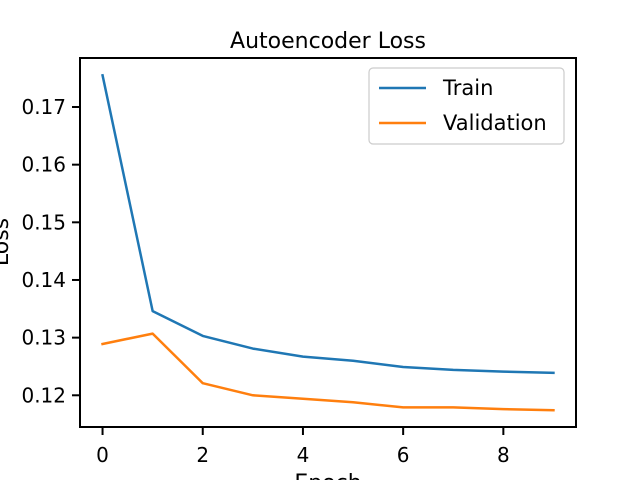 The height and width of the screenshot is (480, 640). I want to click on x-tick-label: 4, so click(303, 455).